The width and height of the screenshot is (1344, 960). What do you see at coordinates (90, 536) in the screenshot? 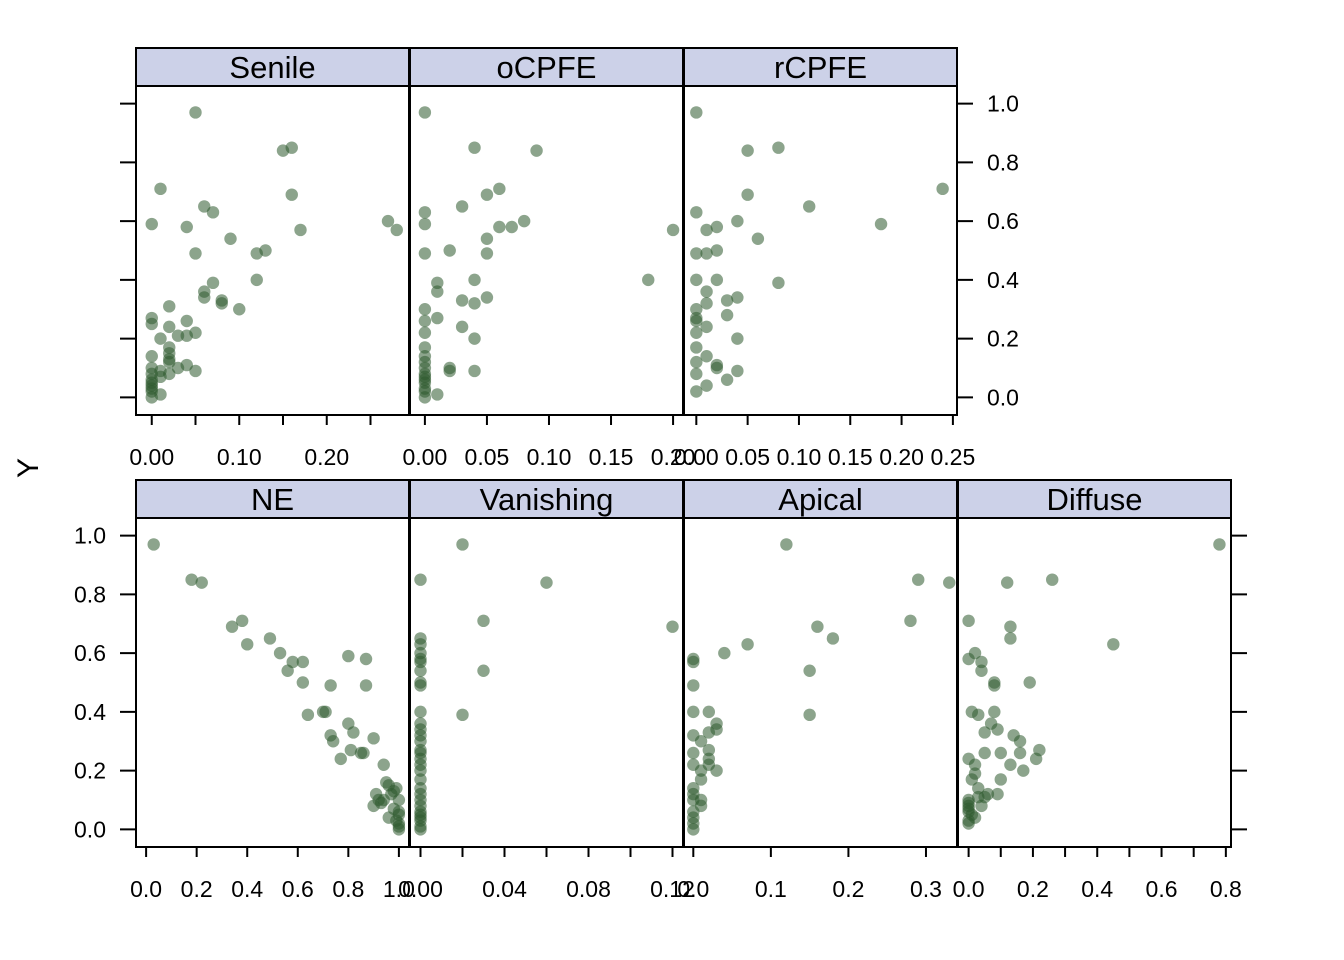
I see `y-tick-label: 1.0` at bounding box center [90, 536].